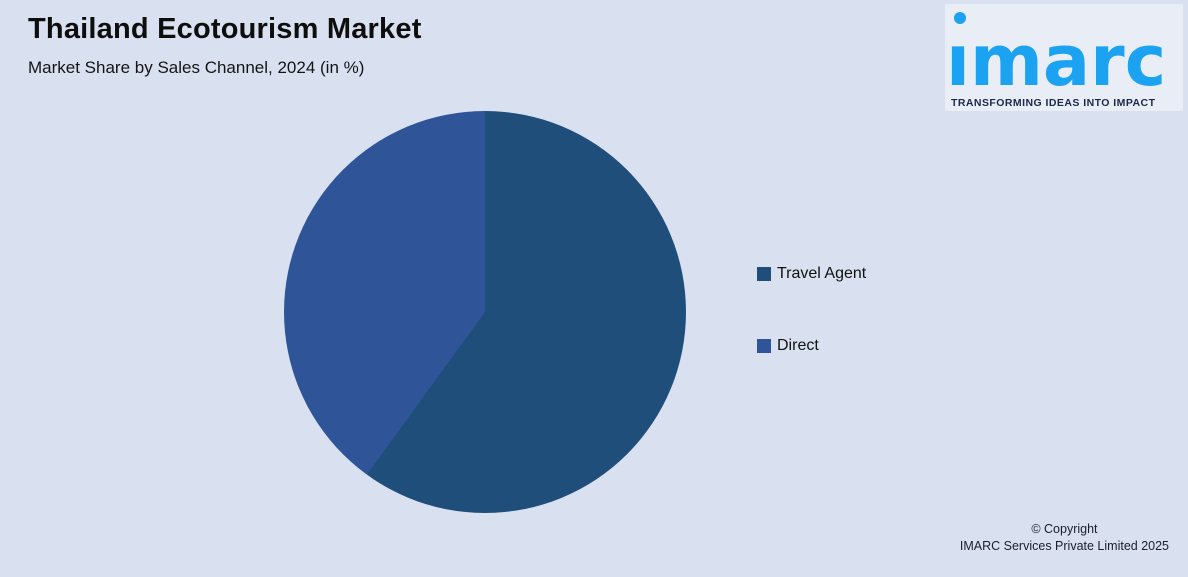 This screenshot has height=577, width=1188. Describe the element at coordinates (225, 29) in the screenshot. I see `page-title: Thailand Ecotourism Market` at that location.